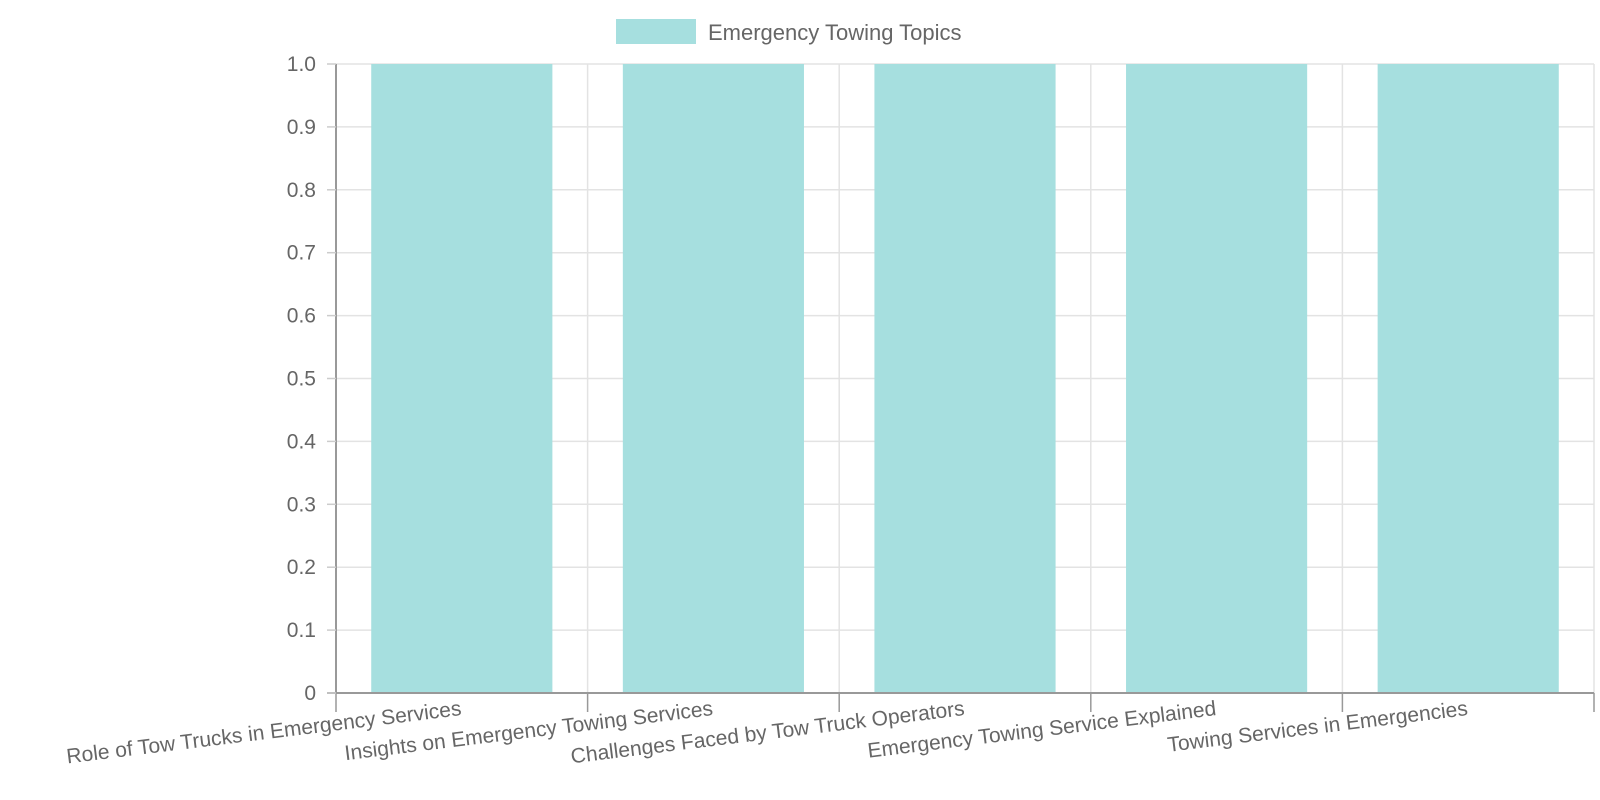 The width and height of the screenshot is (1600, 800). What do you see at coordinates (301, 64) in the screenshot?
I see `y-tick-label: 1.0` at bounding box center [301, 64].